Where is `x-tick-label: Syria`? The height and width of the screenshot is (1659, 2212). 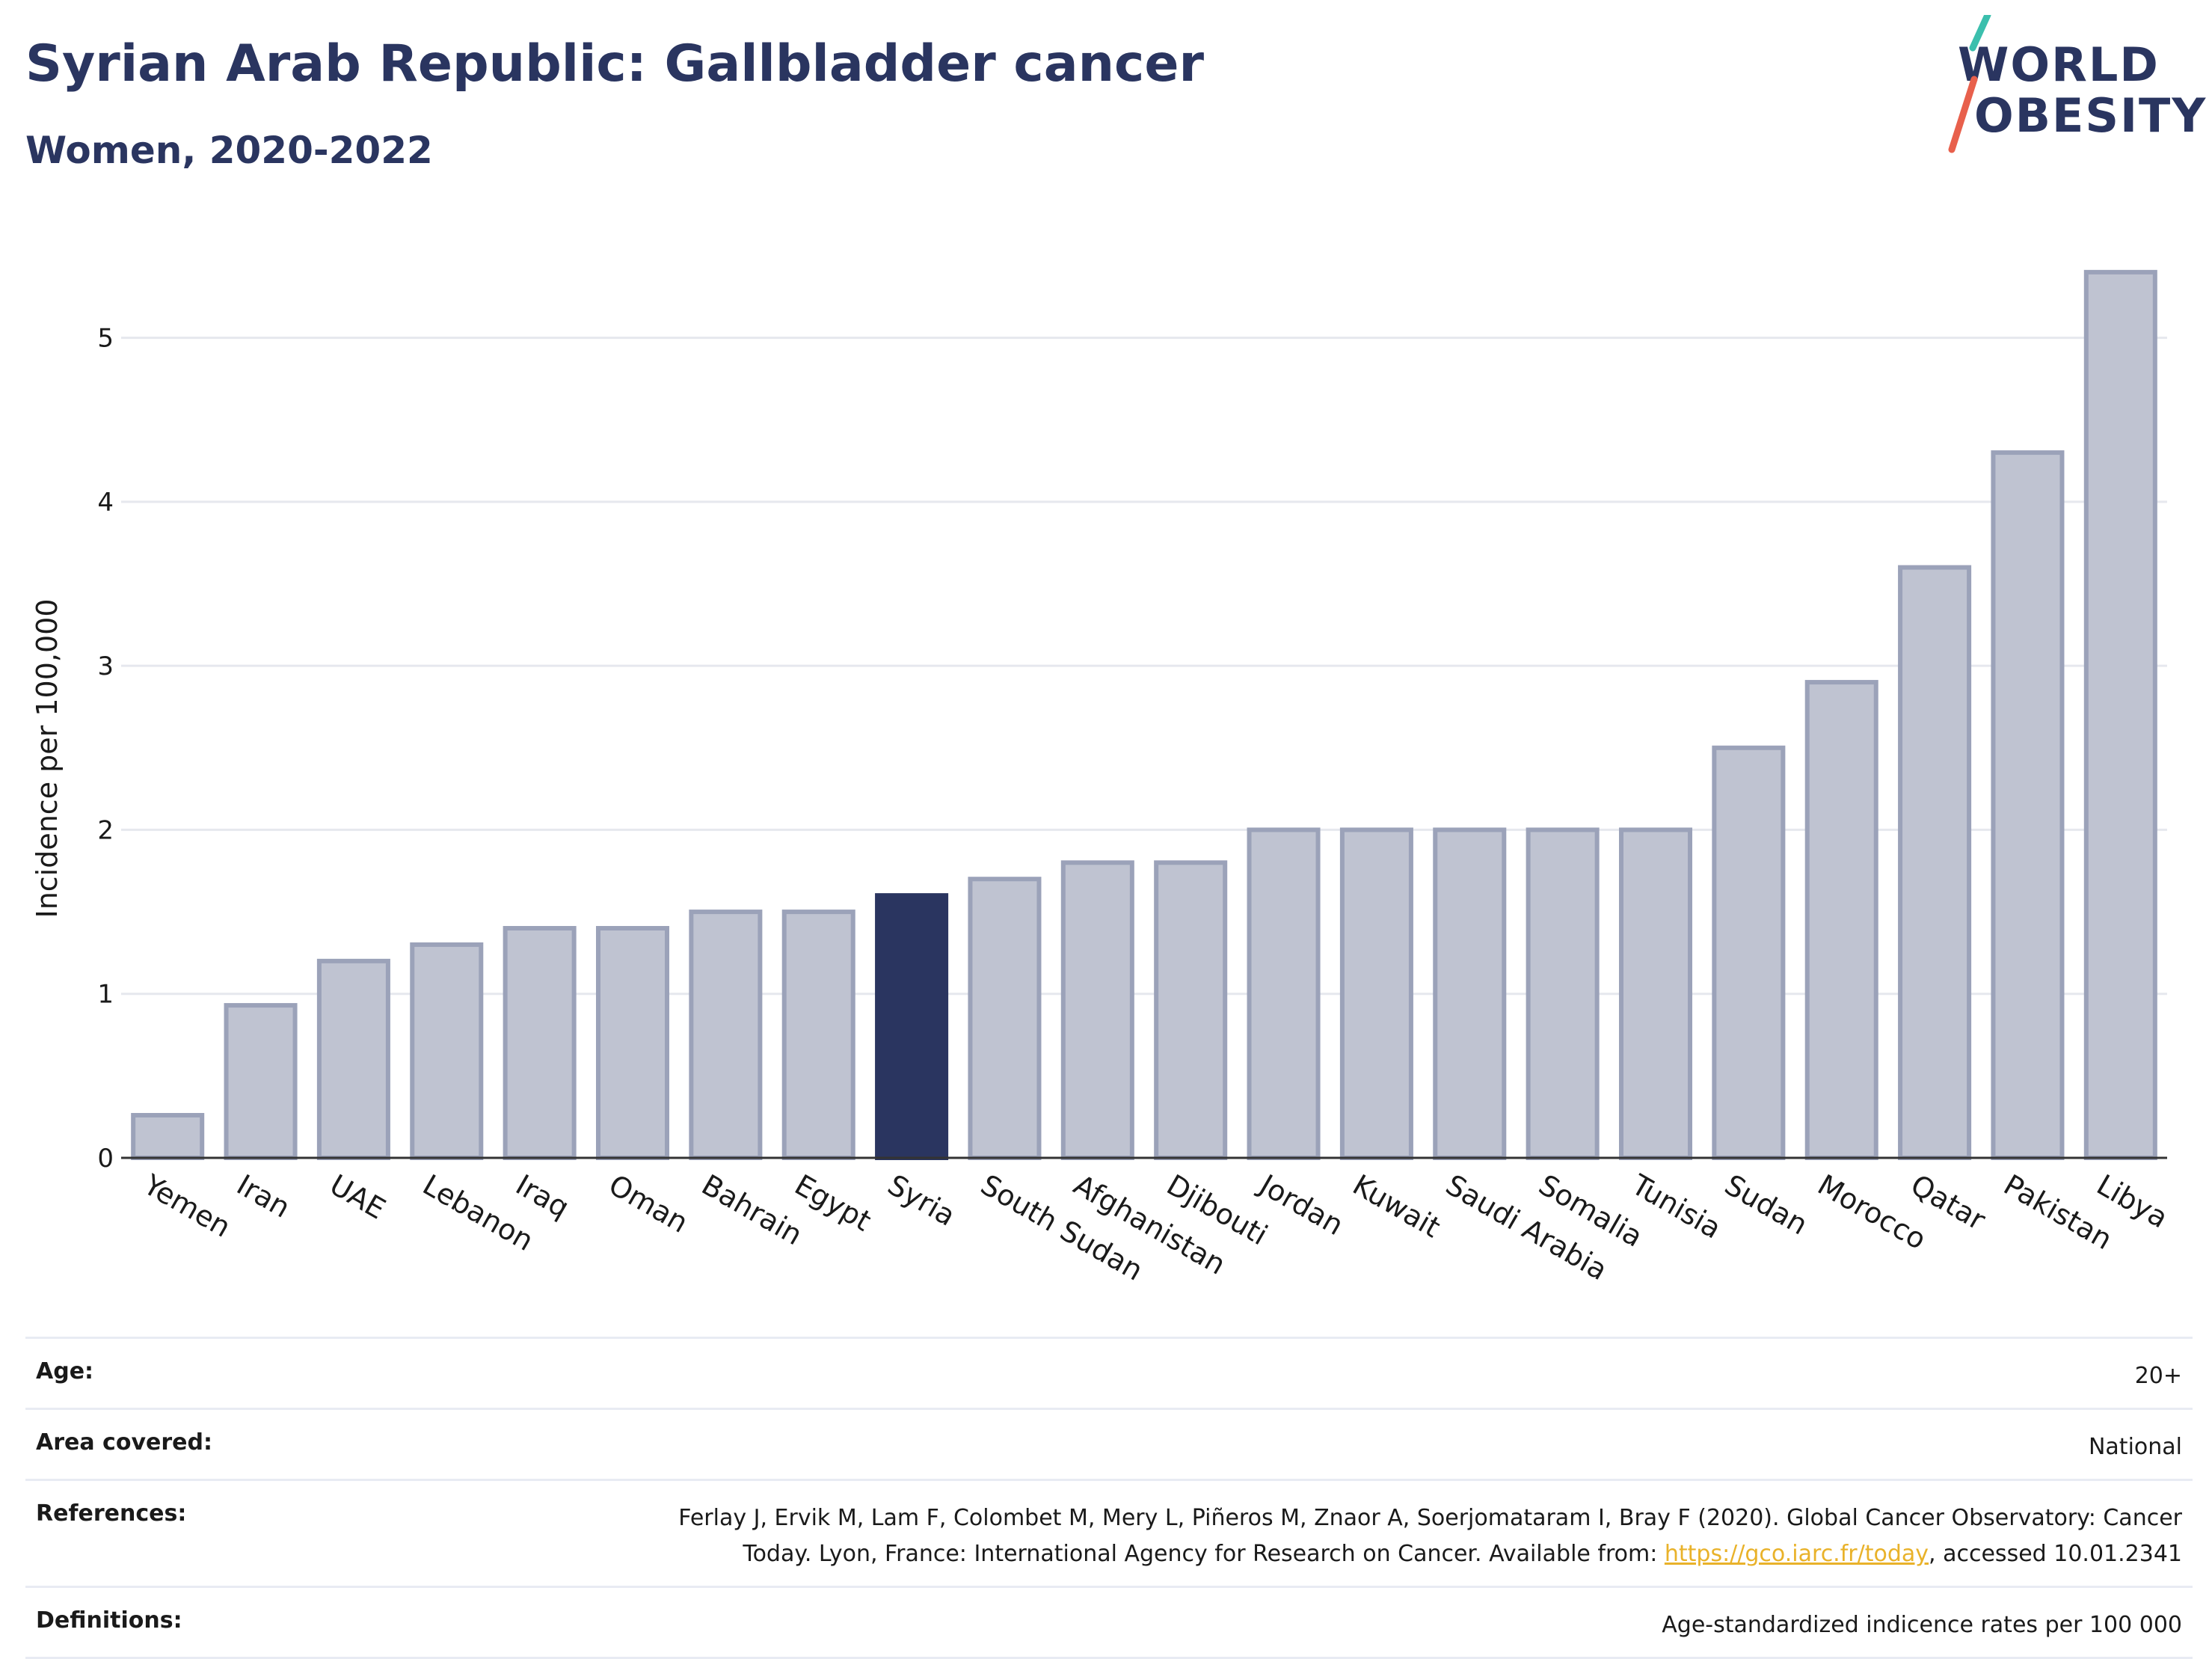
x-tick-label: Syria is located at coordinates (921, 1200).